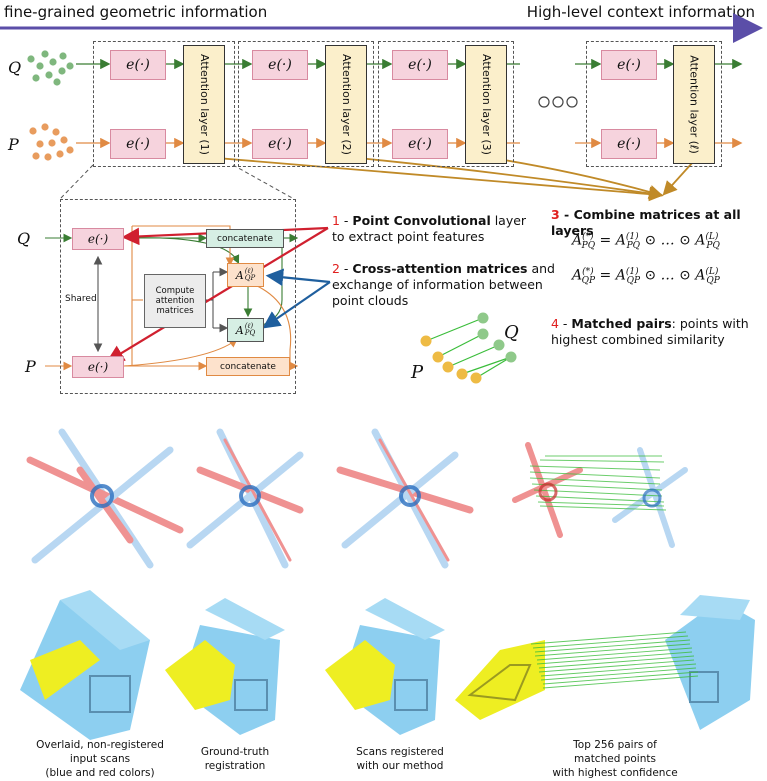 The image size is (767, 781). I want to click on equation-qp: A(*)QP = A(1)QP ⊙ … ⊙ A(L)QP, so click(646, 277).